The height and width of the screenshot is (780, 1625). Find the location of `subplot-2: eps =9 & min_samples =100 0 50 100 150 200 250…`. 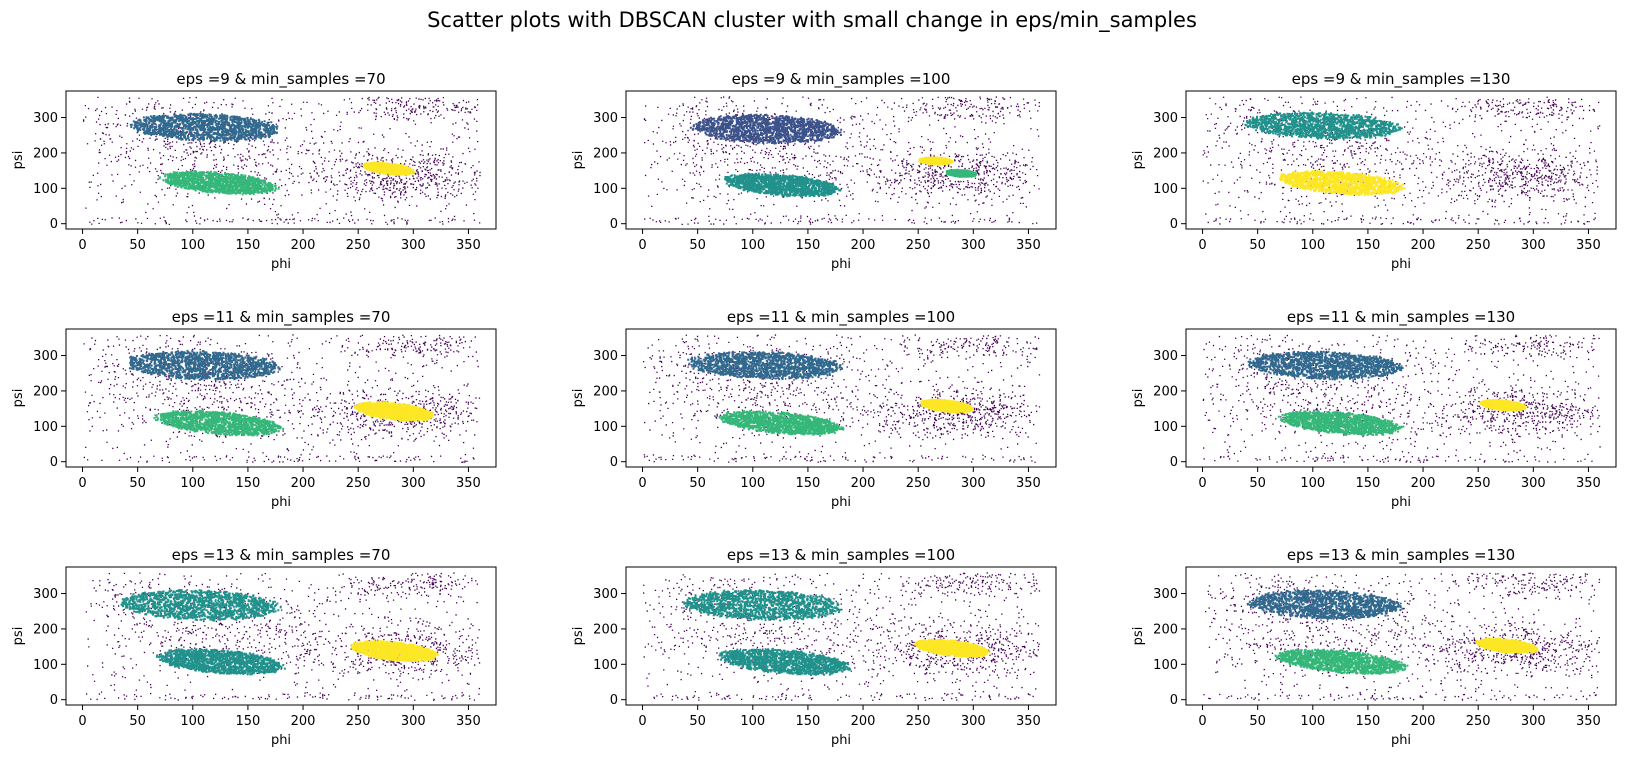

subplot-2: eps =9 & min_samples =100 0 50 100 150 200 250… is located at coordinates (814, 171).